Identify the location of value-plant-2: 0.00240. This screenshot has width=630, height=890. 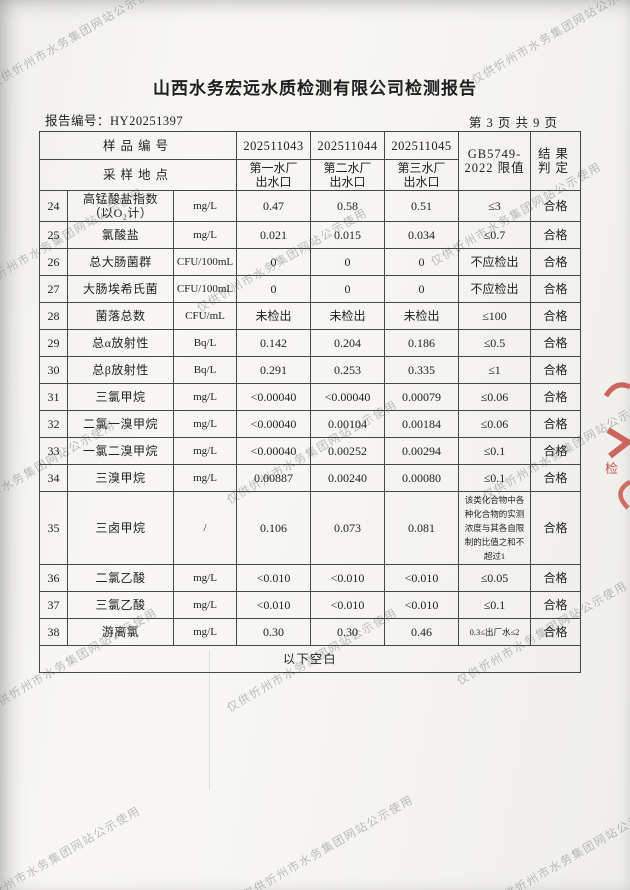
(348, 478).